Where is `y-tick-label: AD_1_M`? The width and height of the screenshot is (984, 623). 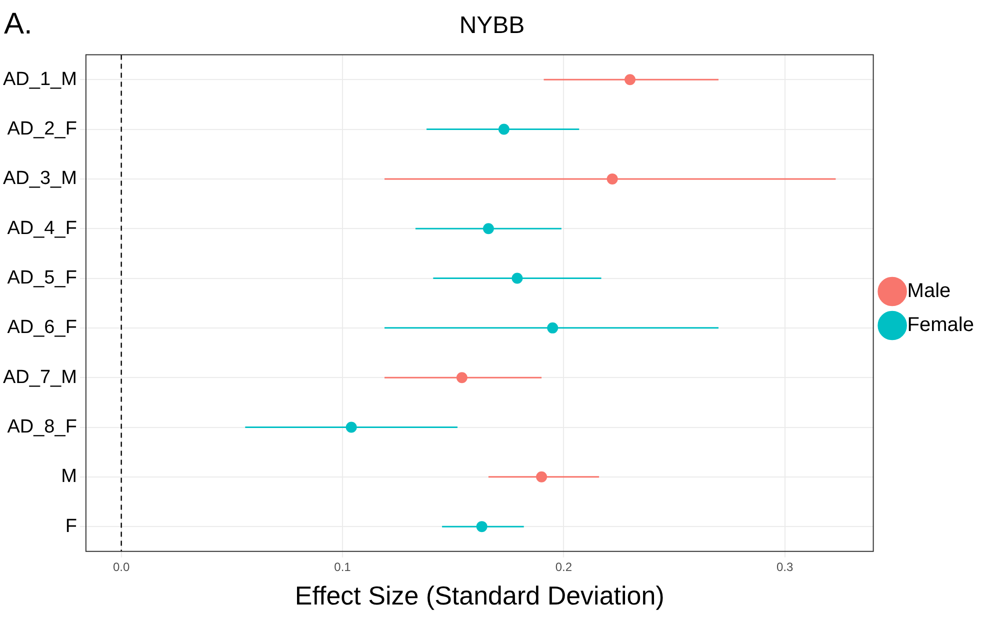
y-tick-label: AD_1_M is located at coordinates (40, 79).